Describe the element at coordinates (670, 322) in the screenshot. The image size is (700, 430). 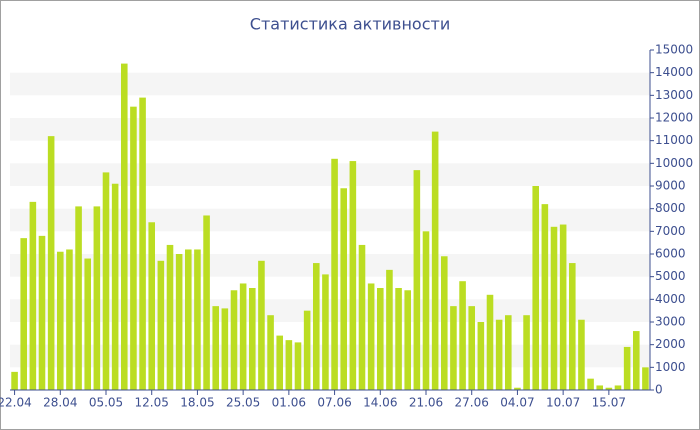
I see `y-tick-label: 3000` at that location.